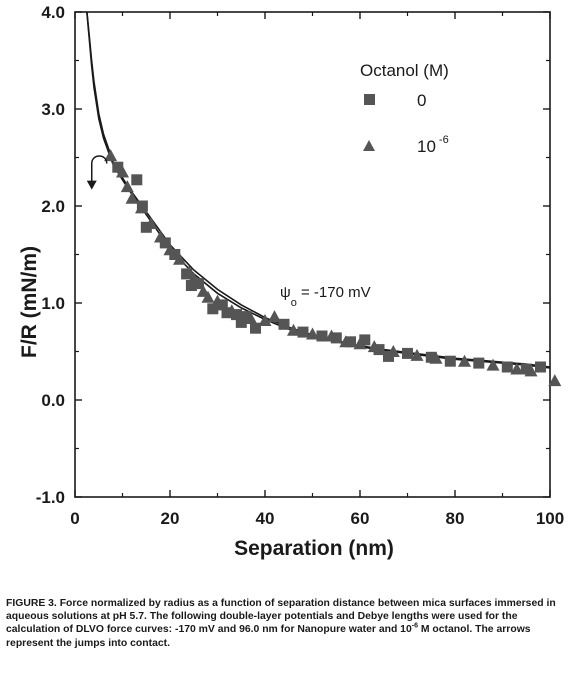 The image size is (577, 687). I want to click on x-tick-label: 20, so click(170, 518).